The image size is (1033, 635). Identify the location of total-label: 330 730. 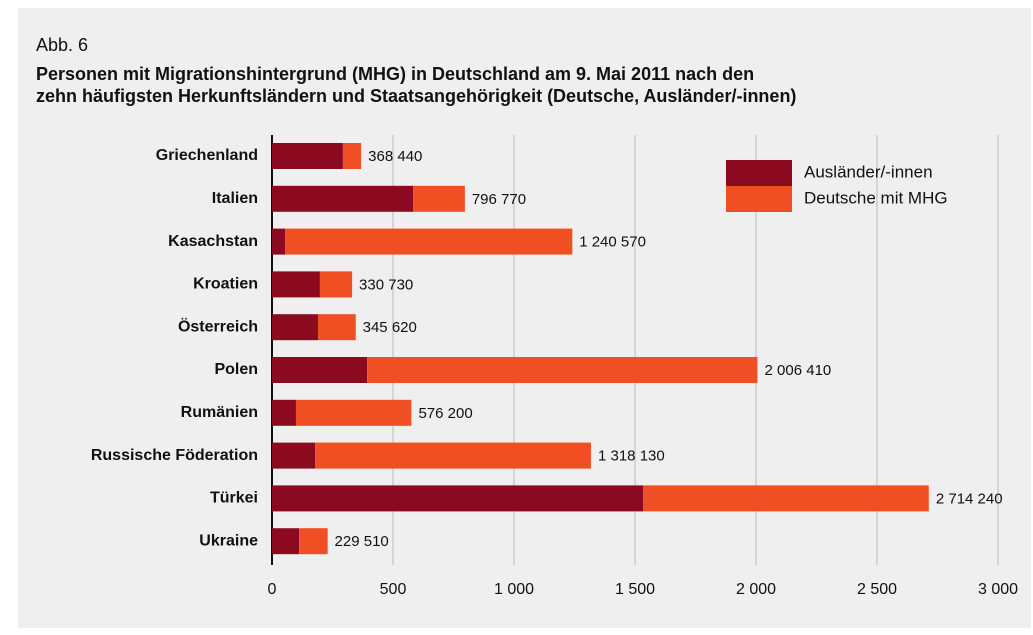
(386, 284).